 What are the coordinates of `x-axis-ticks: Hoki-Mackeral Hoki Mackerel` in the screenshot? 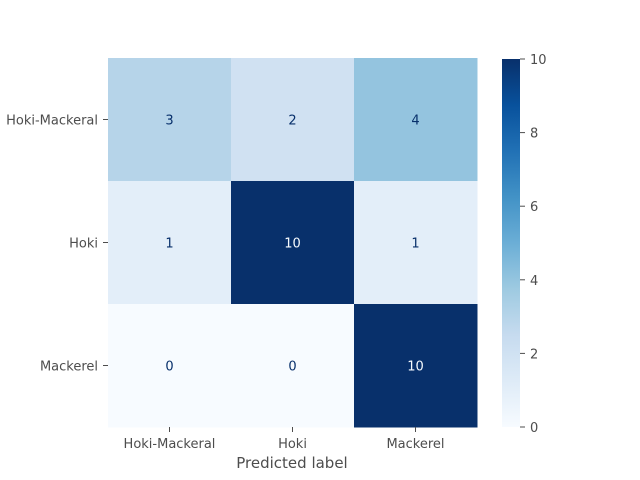 It's located at (284, 439).